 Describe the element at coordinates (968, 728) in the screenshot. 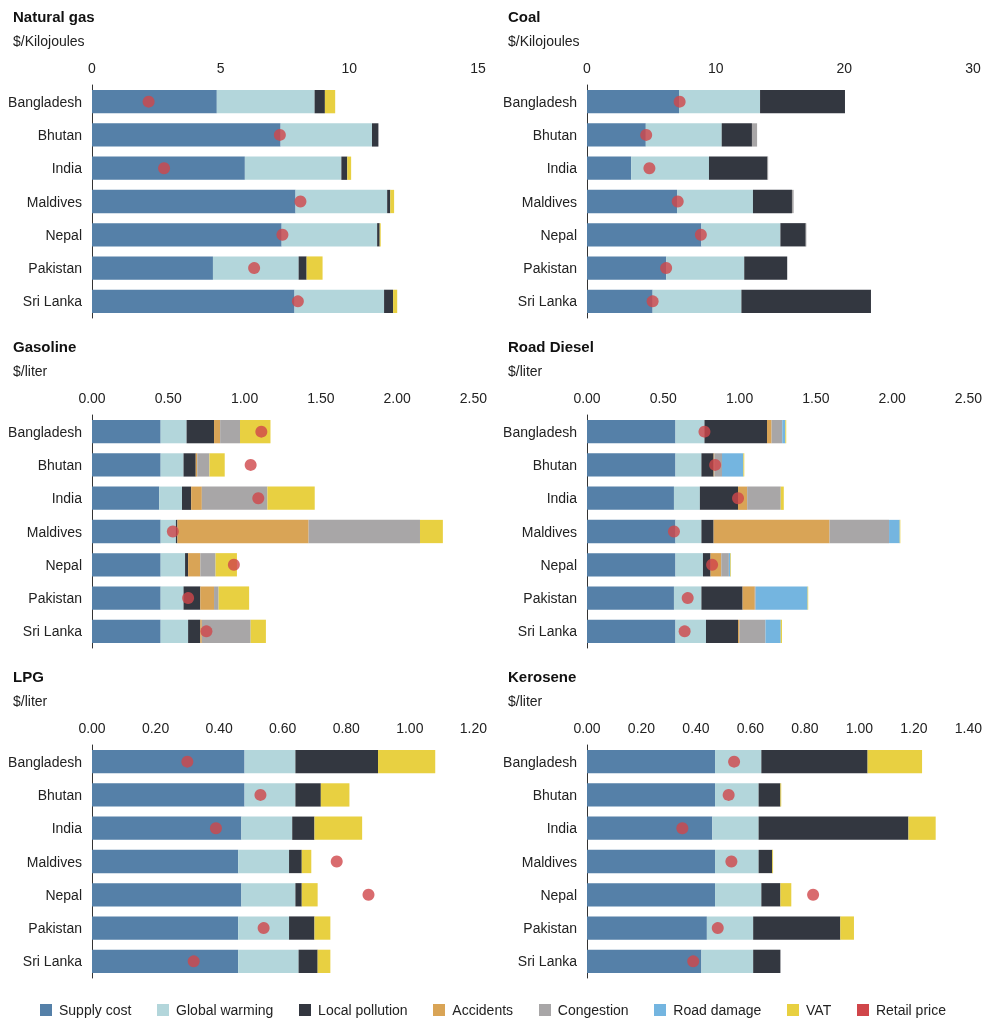

I see `x-tick-label: 1.40` at that location.